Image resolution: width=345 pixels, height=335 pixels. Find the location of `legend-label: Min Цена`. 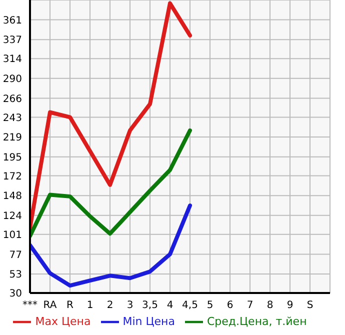

legend-label: Min Цена is located at coordinates (148, 321).